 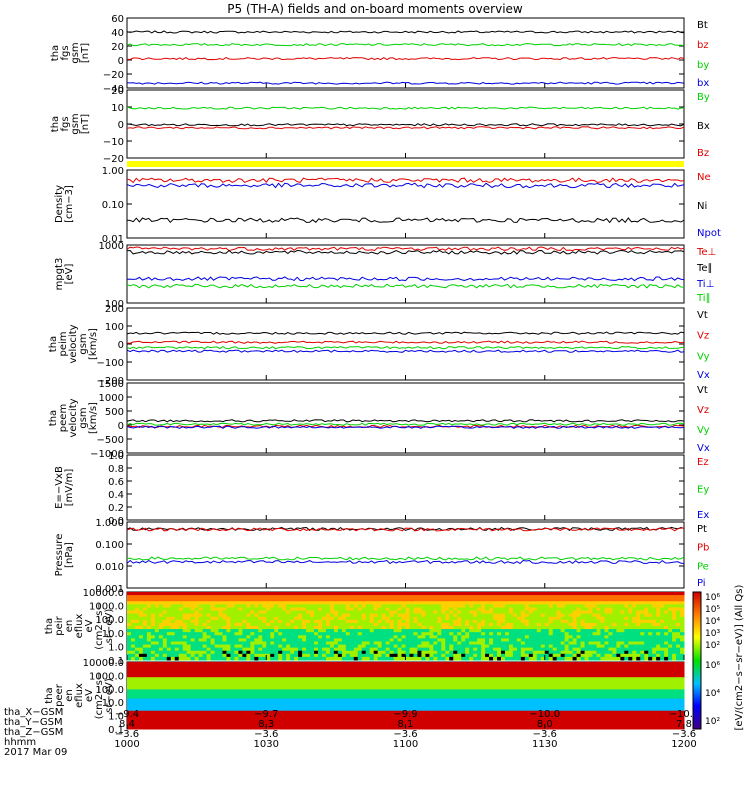 What do you see at coordinates (85, 53) in the screenshot?
I see `y-axis-label: [nT]` at bounding box center [85, 53].